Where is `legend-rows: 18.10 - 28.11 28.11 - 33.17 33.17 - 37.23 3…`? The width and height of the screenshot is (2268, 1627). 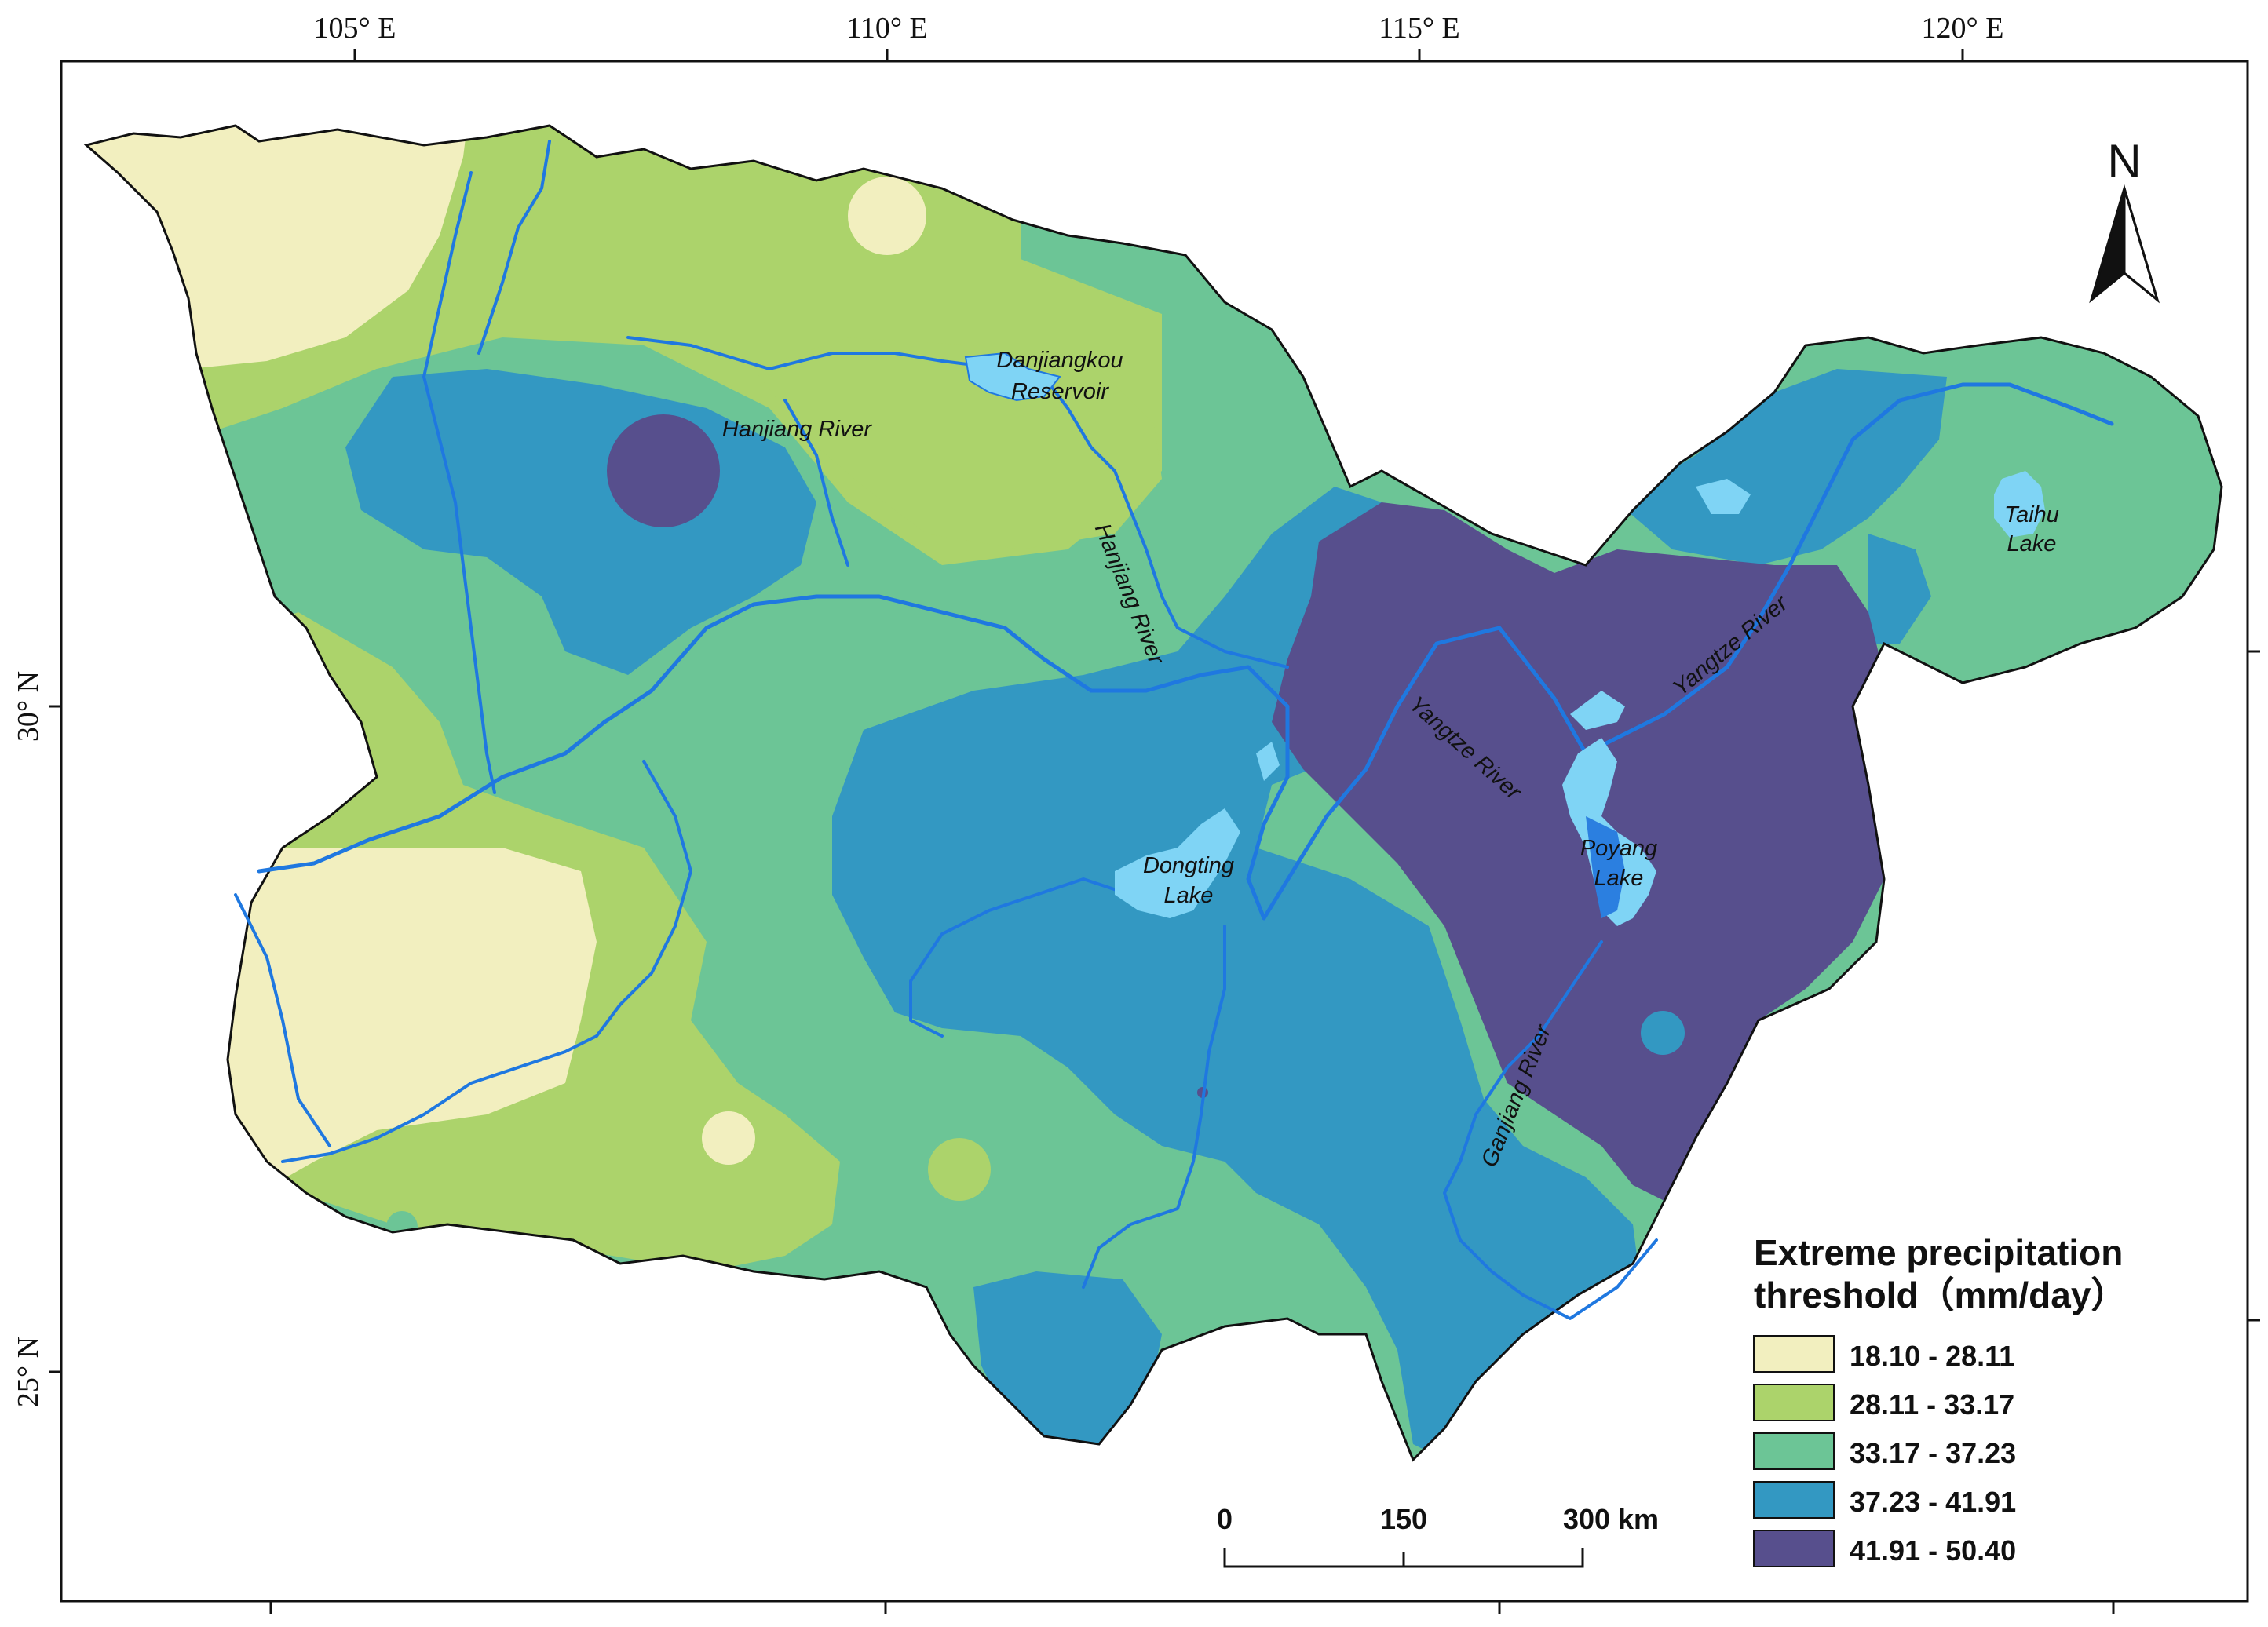 legend-rows: 18.10 - 28.11 28.11 - 33.17 33.17 - 37.23 3… is located at coordinates (1884, 1451).